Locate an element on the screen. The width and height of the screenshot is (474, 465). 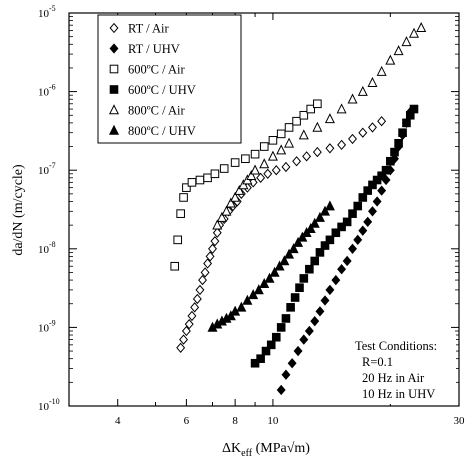
legend-label: 600ºC / Air is located at coordinates (156, 70).